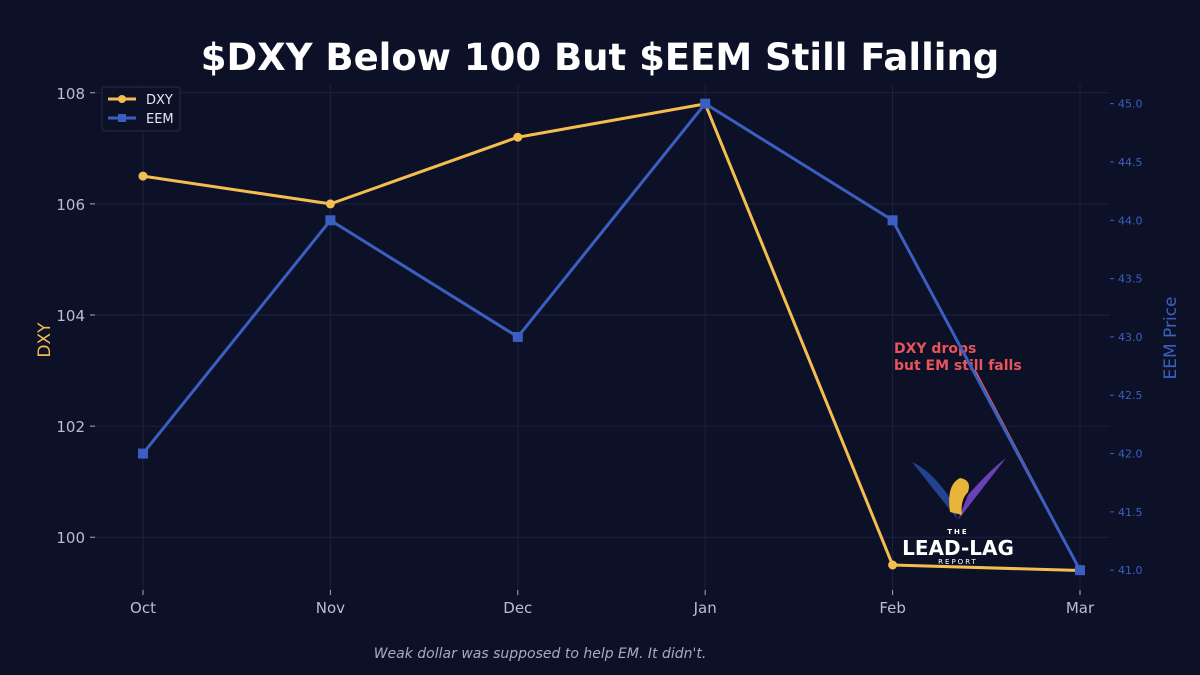 This screenshot has width=1200, height=675. What do you see at coordinates (1080, 608) in the screenshot?
I see `x-tick-label: Mar` at bounding box center [1080, 608].